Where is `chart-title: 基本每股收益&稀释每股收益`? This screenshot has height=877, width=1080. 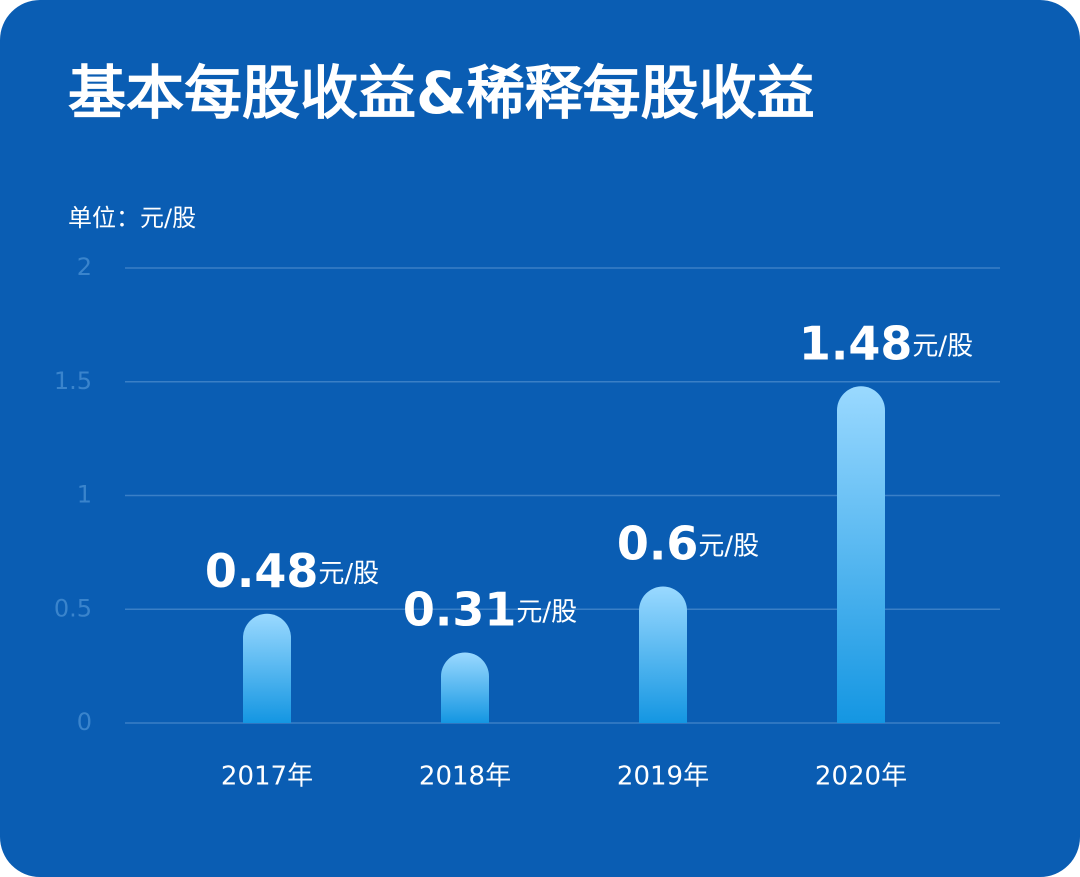 chart-title: 基本每股收益&稀释每股收益 is located at coordinates (441, 93).